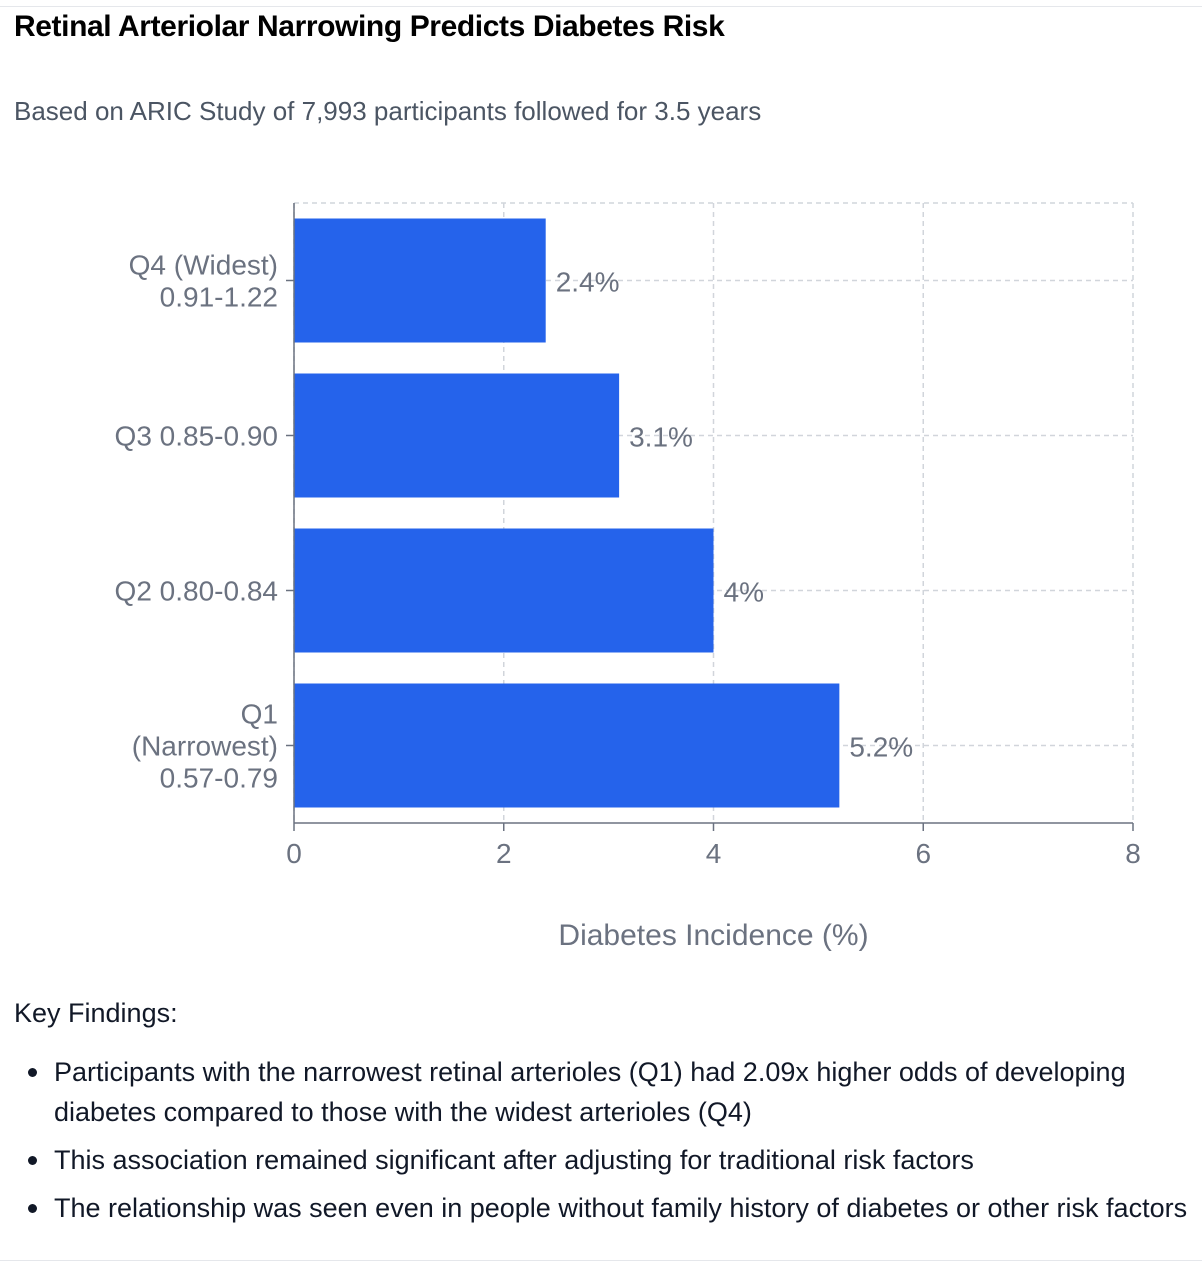  Describe the element at coordinates (219, 297) in the screenshot. I see `category-label: 0.91-1.22` at that location.